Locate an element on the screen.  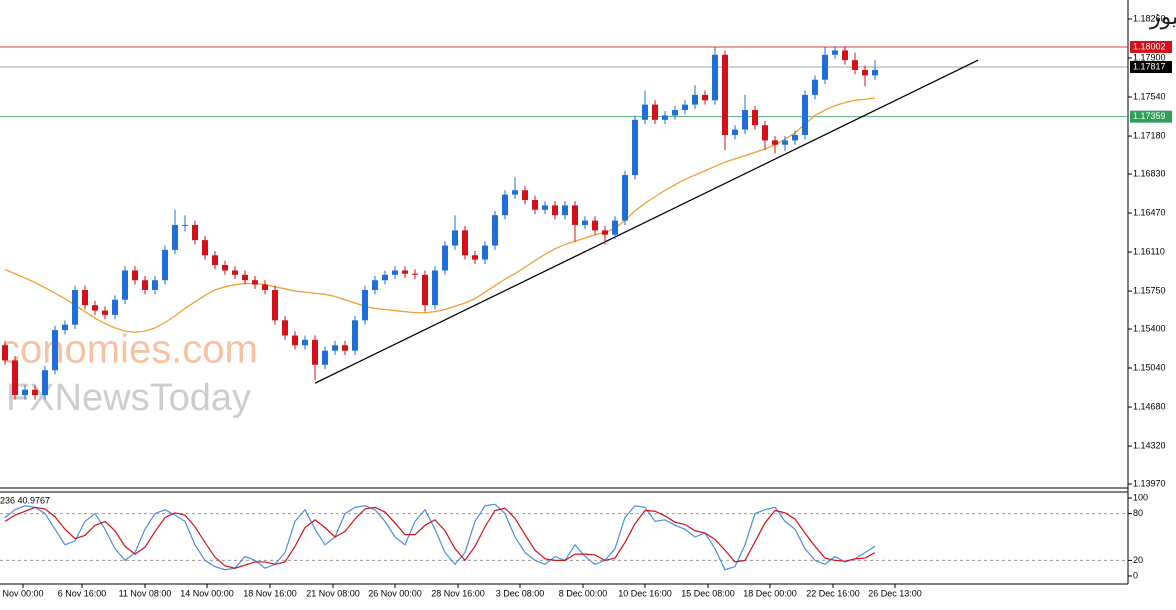
x-tick-label: 18 Dec 00:00 is located at coordinates (770, 593).